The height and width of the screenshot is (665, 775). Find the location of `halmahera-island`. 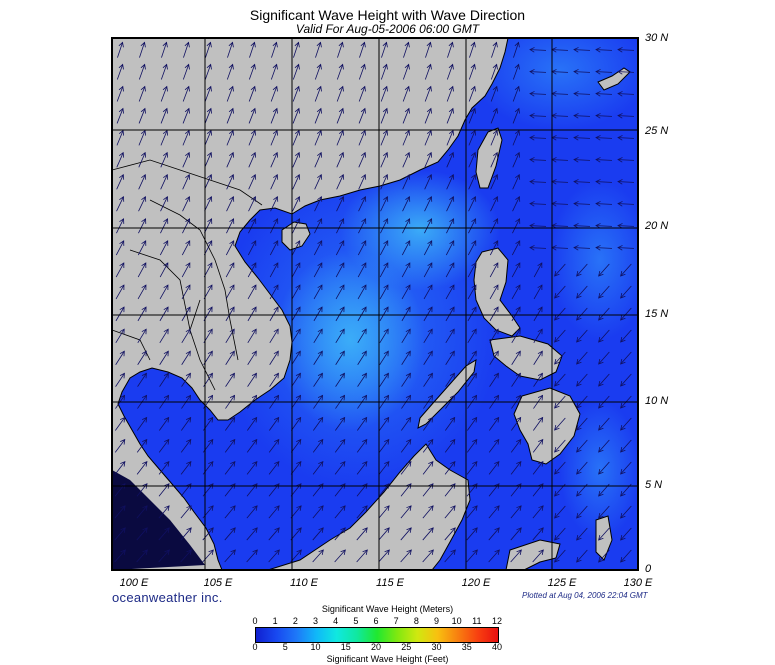

halmahera-island is located at coordinates (604, 538).